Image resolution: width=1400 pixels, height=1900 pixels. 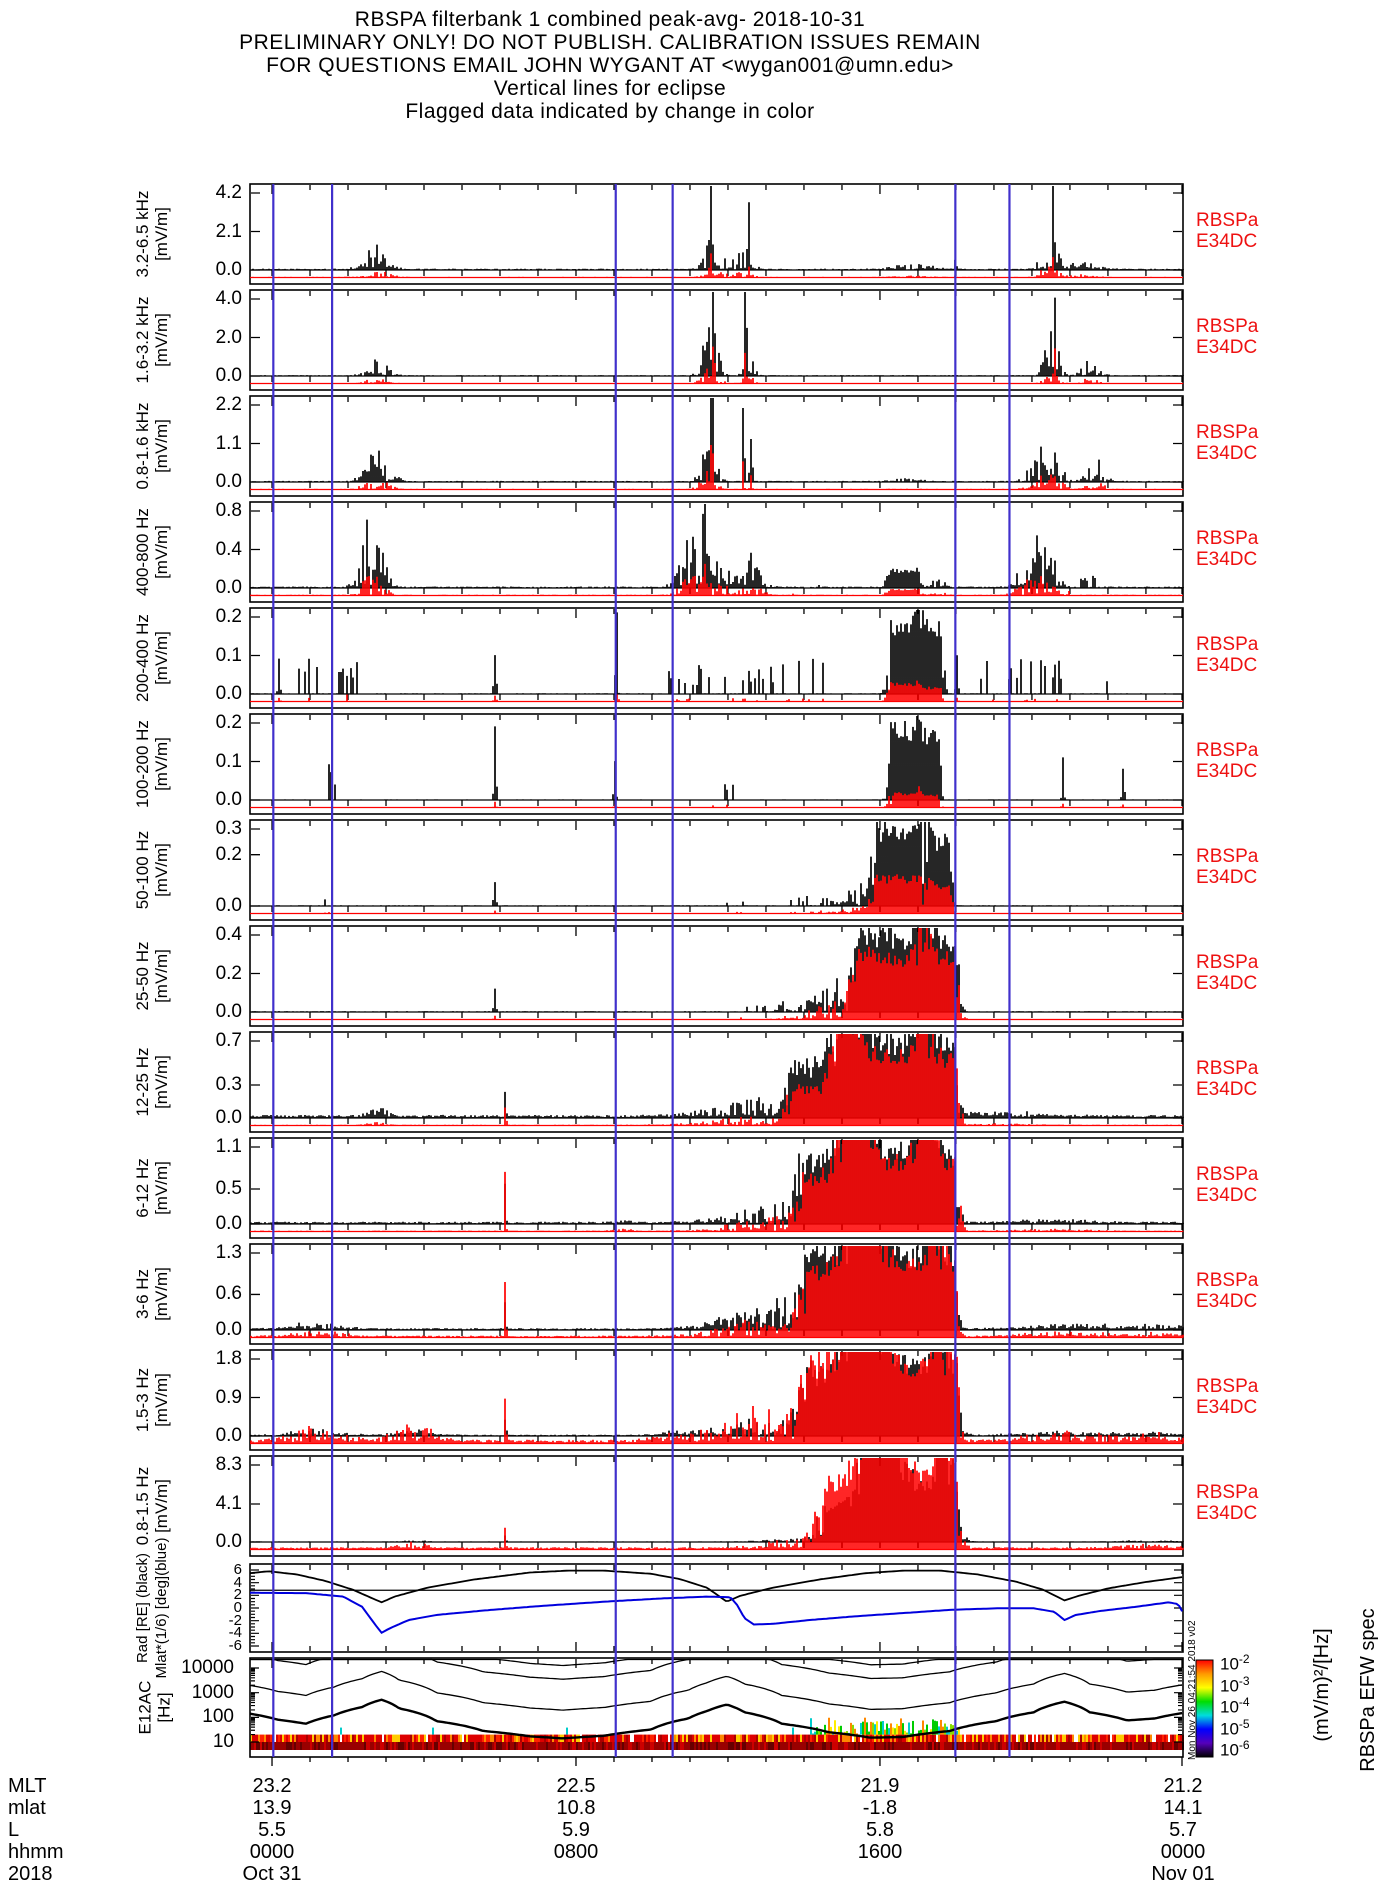 I want to click on spec-xticks-bottom, so click(x=727, y=1761).